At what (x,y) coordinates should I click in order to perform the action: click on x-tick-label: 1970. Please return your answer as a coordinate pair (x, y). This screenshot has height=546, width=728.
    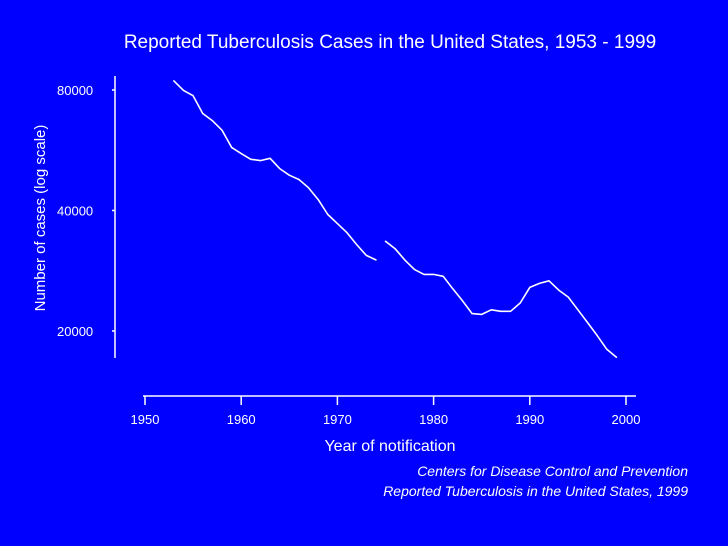
    Looking at the image, I should click on (337, 419).